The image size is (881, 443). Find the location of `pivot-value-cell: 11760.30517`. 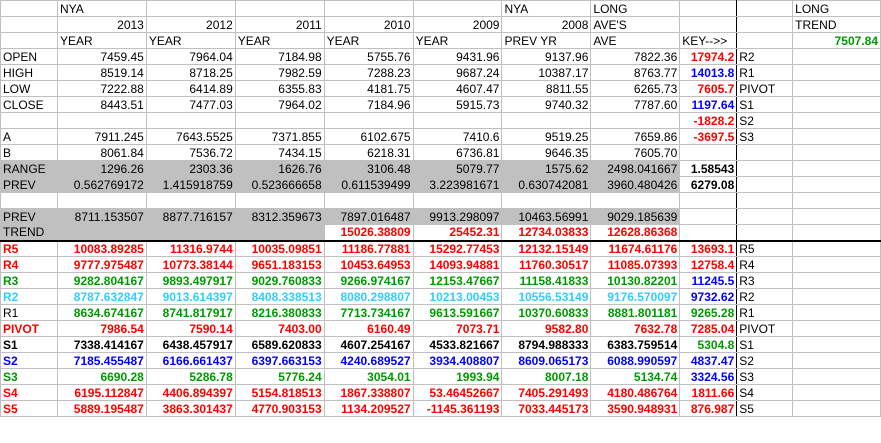

pivot-value-cell: 11760.30517 is located at coordinates (546, 264).